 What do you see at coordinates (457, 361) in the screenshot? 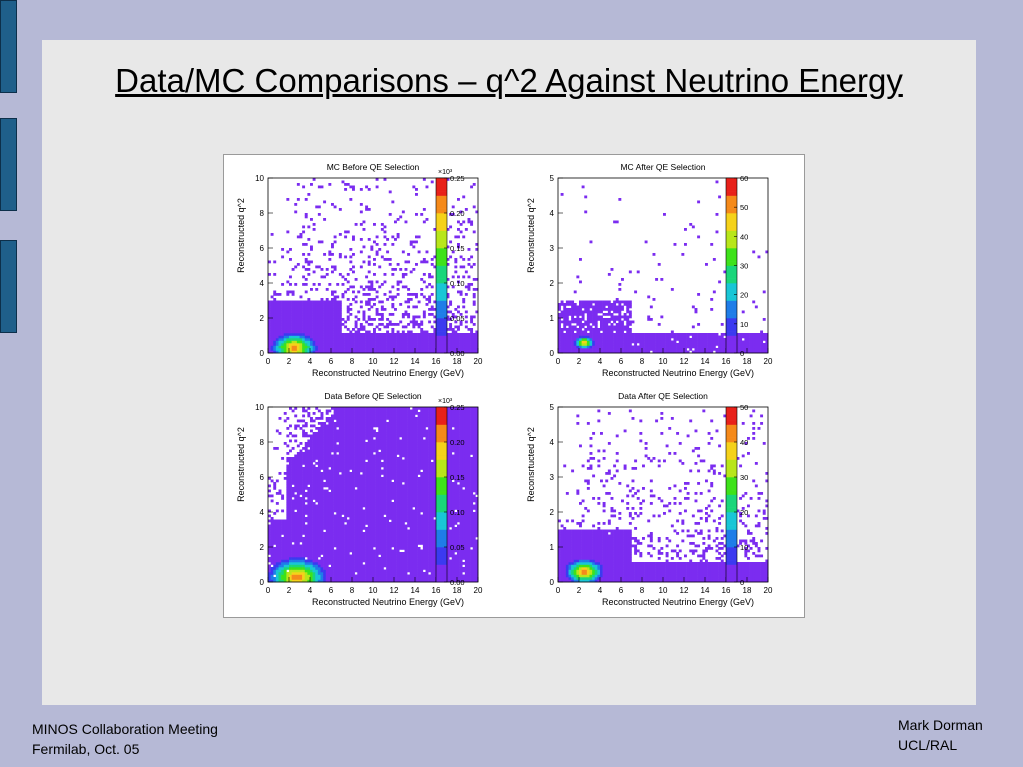
I see `x-tick-label: 18` at bounding box center [457, 361].